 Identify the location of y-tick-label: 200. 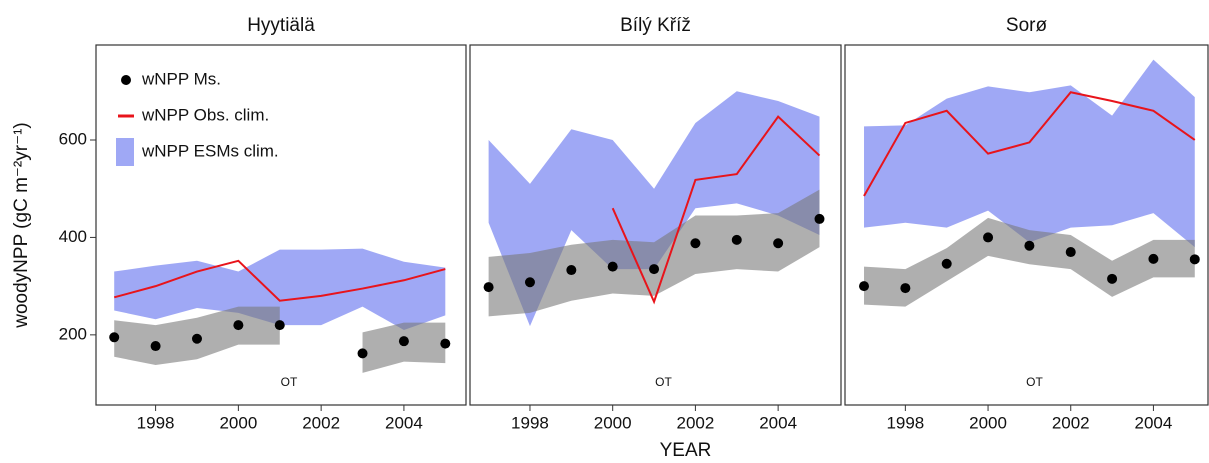
(73, 333).